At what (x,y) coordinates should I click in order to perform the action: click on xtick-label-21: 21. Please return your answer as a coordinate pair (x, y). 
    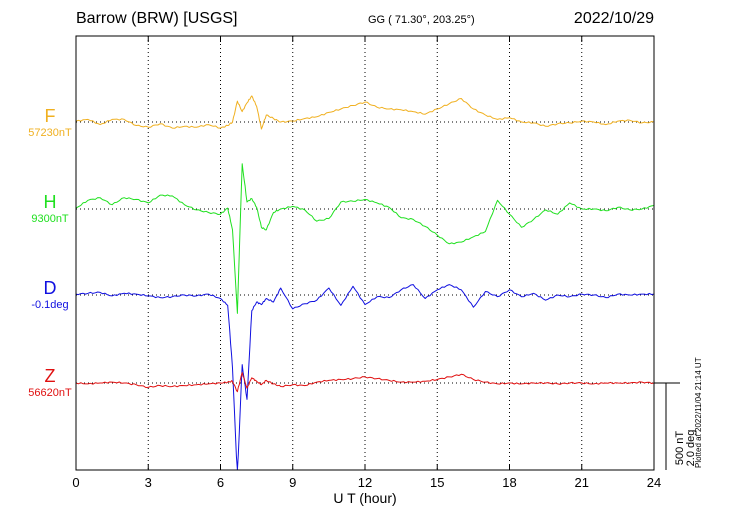
    Looking at the image, I should click on (582, 482).